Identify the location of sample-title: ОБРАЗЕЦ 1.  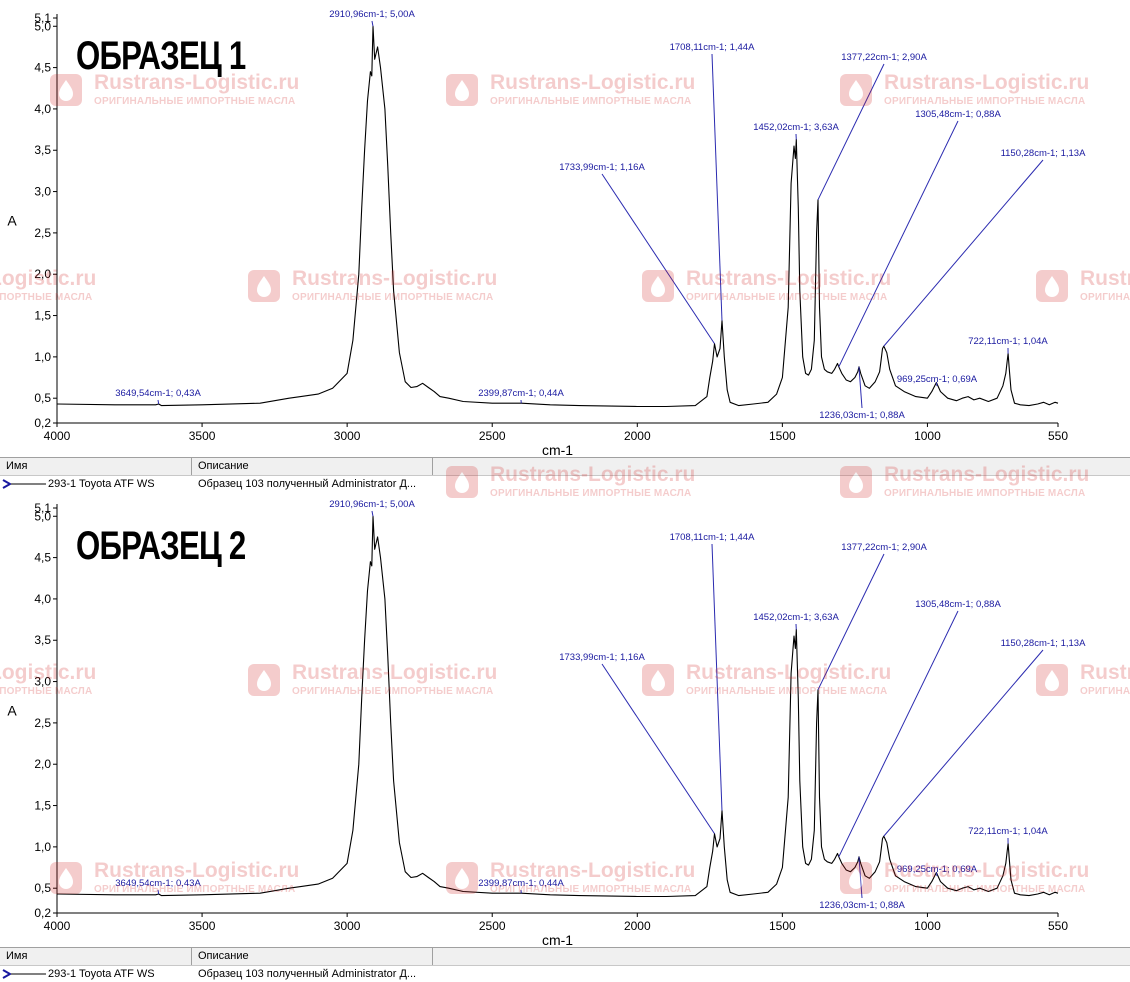
(160, 56).